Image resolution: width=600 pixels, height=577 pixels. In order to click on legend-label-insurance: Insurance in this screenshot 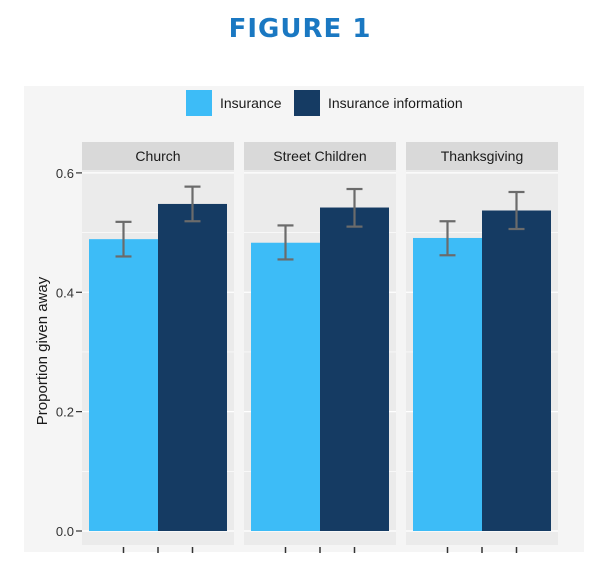, I will do `click(251, 103)`.